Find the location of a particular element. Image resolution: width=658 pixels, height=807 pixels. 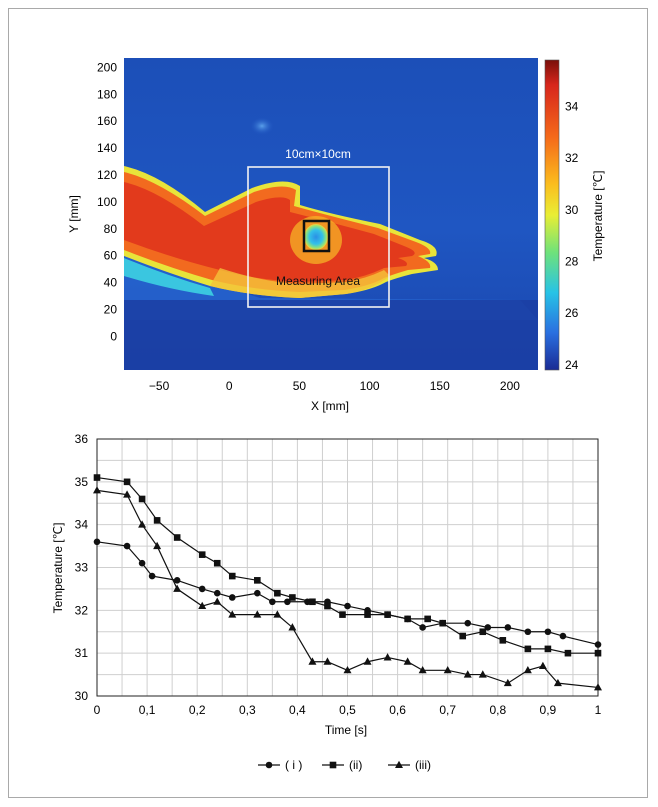

colorbar-label: Temperature [℃] is located at coordinates (598, 216).